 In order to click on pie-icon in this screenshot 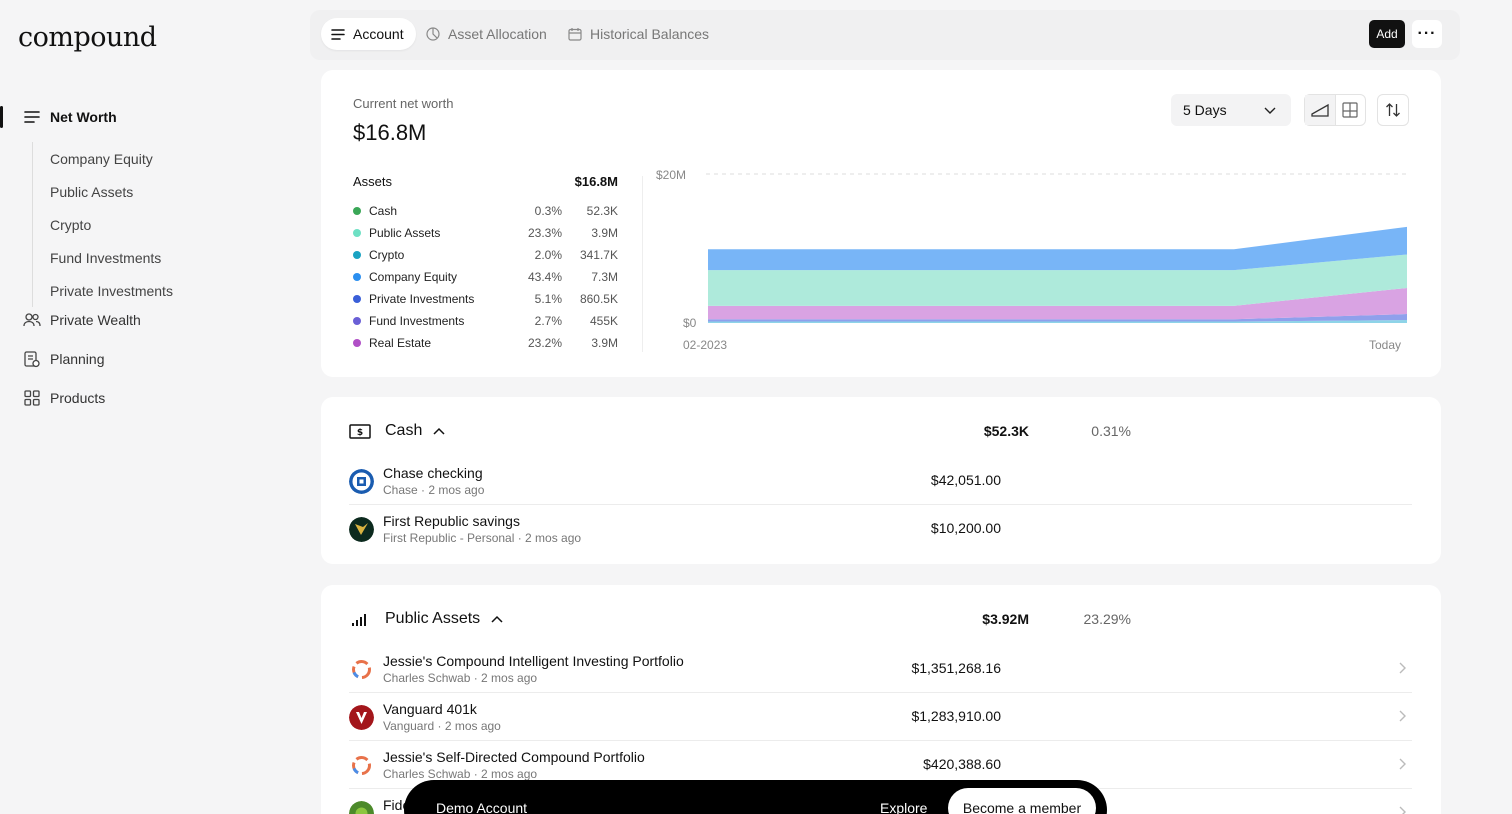, I will do `click(433, 34)`.